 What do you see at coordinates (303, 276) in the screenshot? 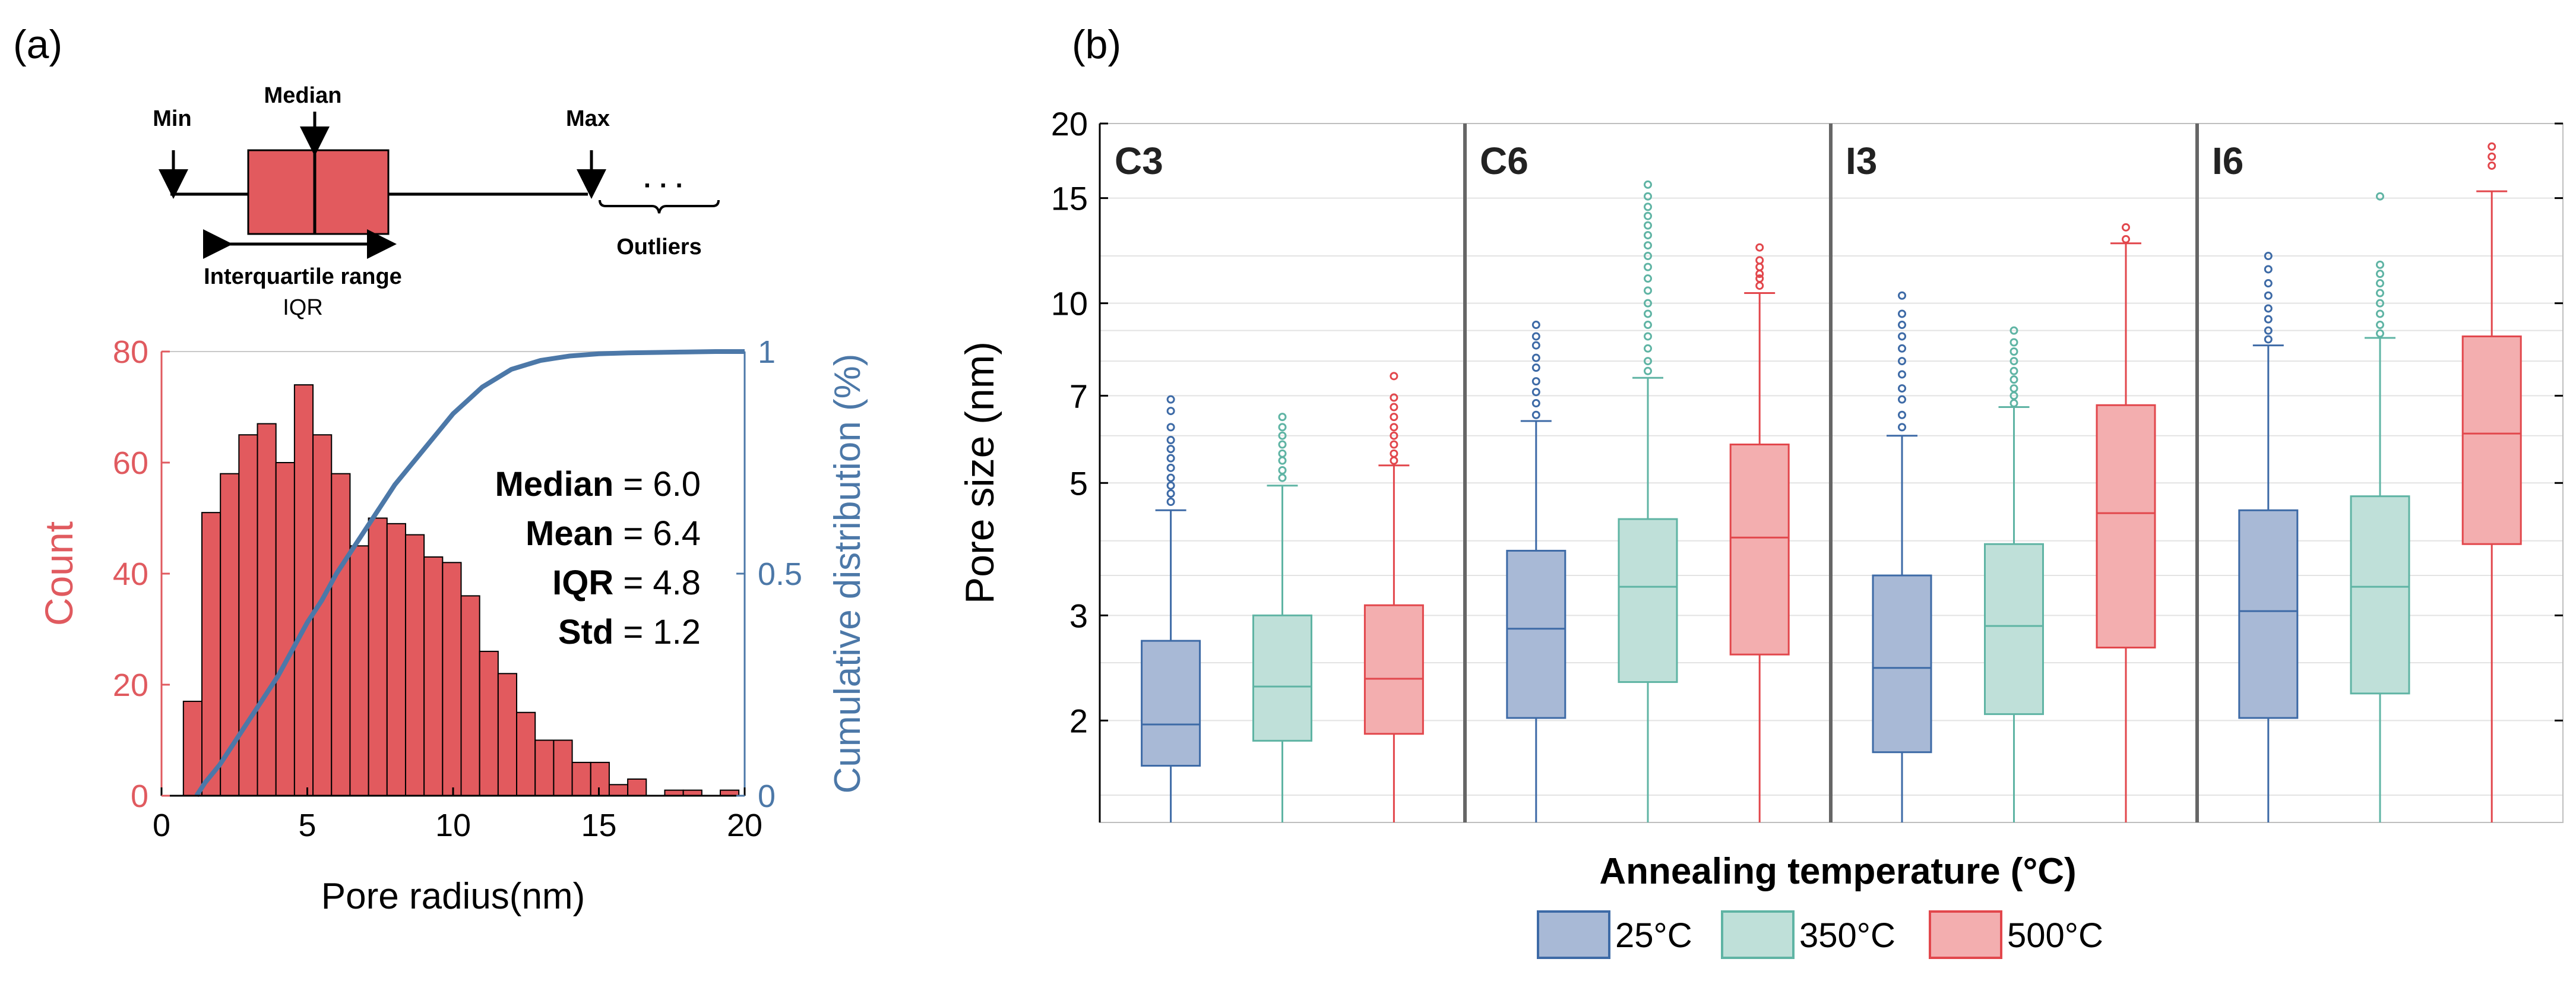
I see `iqr-label: Interquartile range` at bounding box center [303, 276].